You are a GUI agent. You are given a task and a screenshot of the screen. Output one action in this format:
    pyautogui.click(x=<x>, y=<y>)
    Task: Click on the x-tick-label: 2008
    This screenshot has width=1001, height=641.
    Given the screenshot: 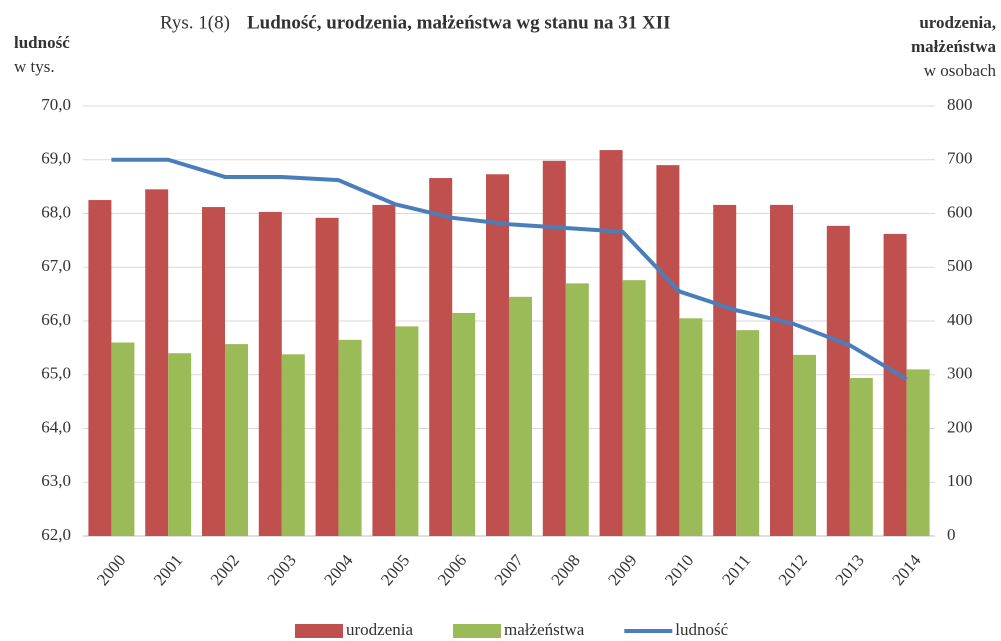 What is the action you would take?
    pyautogui.click(x=565, y=570)
    